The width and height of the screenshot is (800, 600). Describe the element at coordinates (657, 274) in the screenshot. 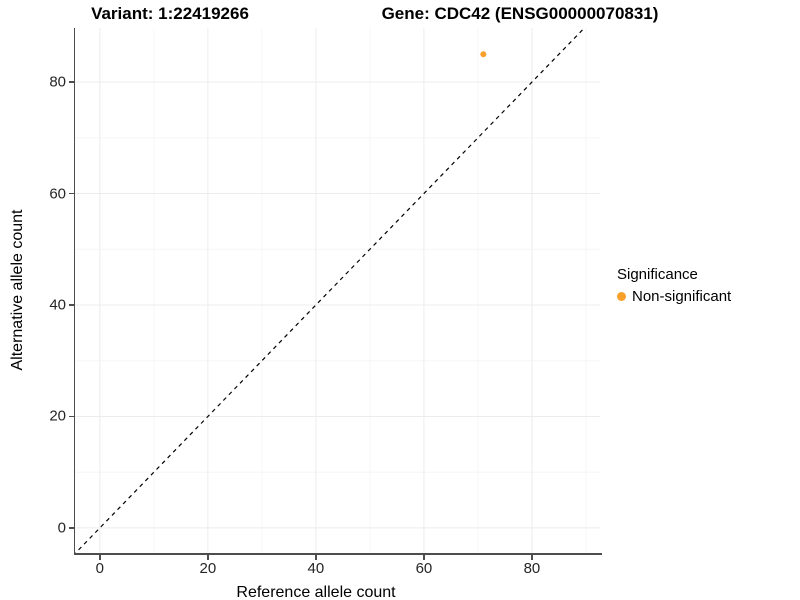

I see `legend-title: Significance` at that location.